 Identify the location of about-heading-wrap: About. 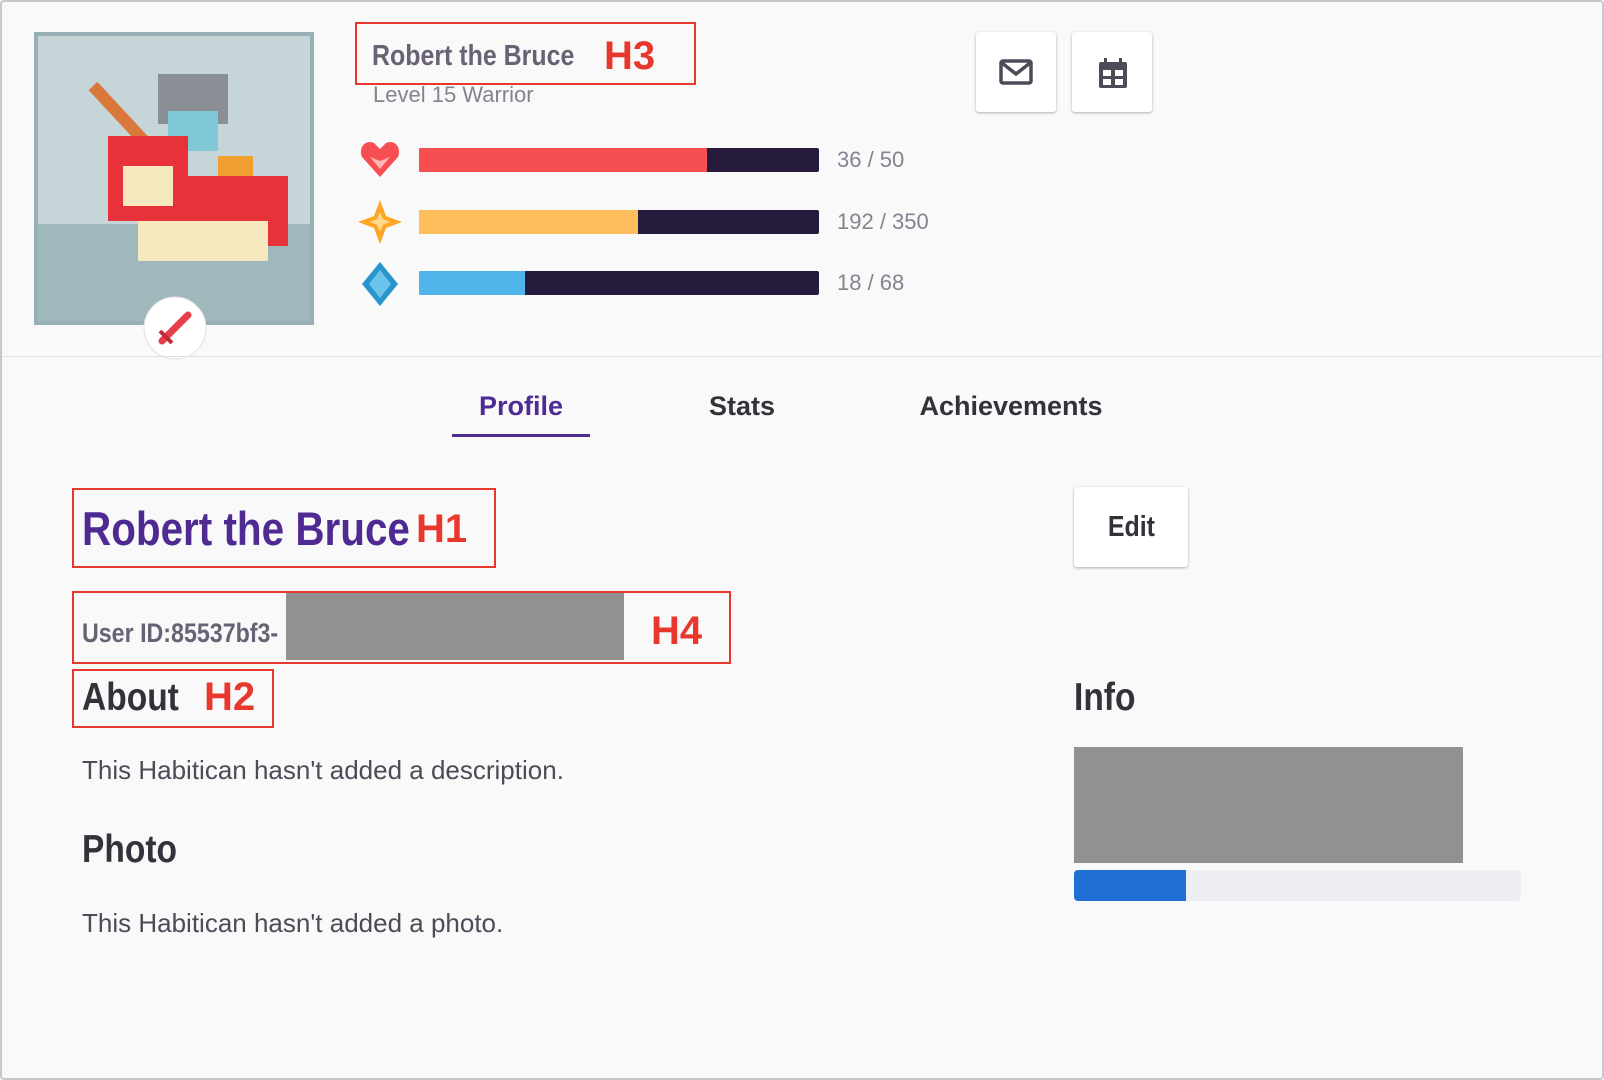
(138, 697).